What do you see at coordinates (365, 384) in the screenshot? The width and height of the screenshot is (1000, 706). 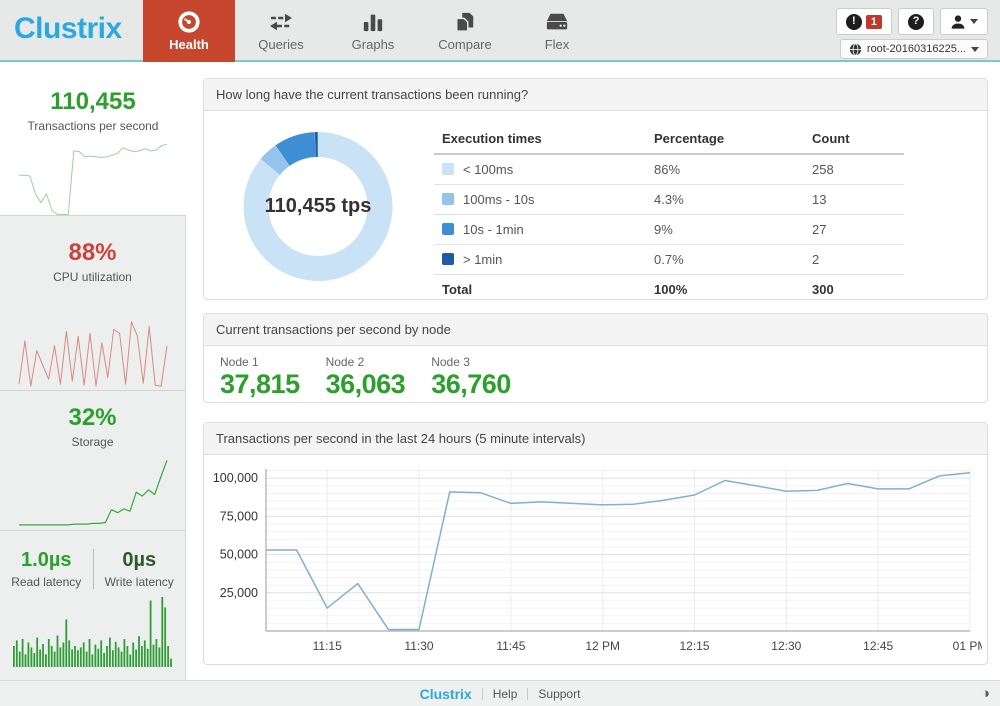 I see `node-value: 36,063` at bounding box center [365, 384].